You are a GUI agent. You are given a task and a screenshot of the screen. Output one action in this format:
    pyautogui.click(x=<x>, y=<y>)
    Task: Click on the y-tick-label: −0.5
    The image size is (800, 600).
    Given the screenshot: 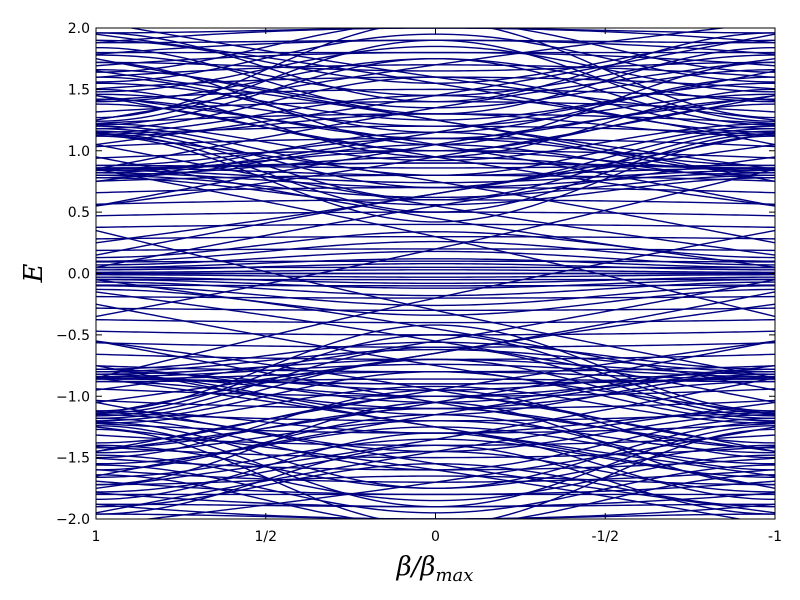 What is the action you would take?
    pyautogui.click(x=73, y=336)
    